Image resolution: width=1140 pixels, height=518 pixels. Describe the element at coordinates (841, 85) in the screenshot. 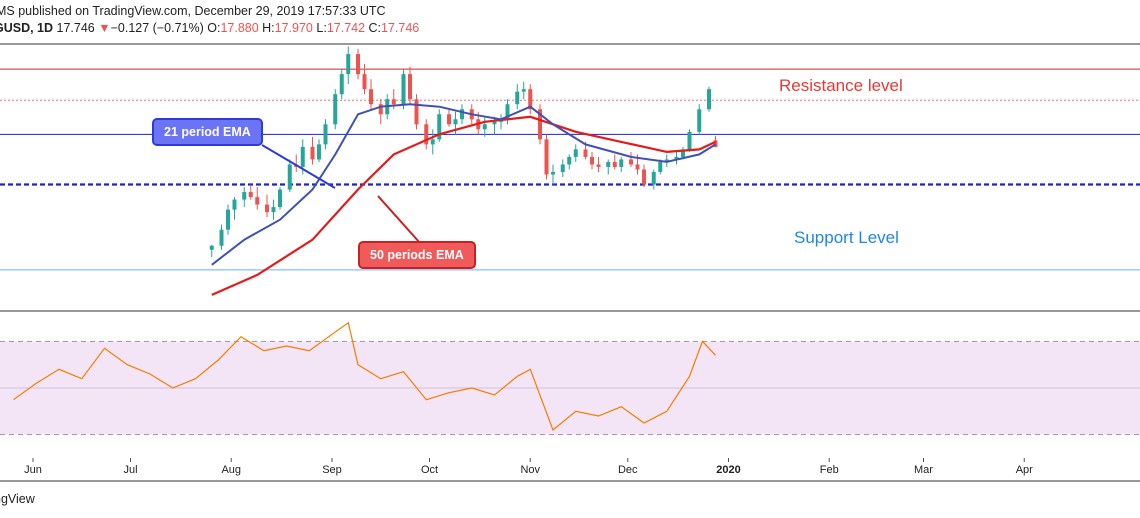

I see `resistance-label: Resistance level` at that location.